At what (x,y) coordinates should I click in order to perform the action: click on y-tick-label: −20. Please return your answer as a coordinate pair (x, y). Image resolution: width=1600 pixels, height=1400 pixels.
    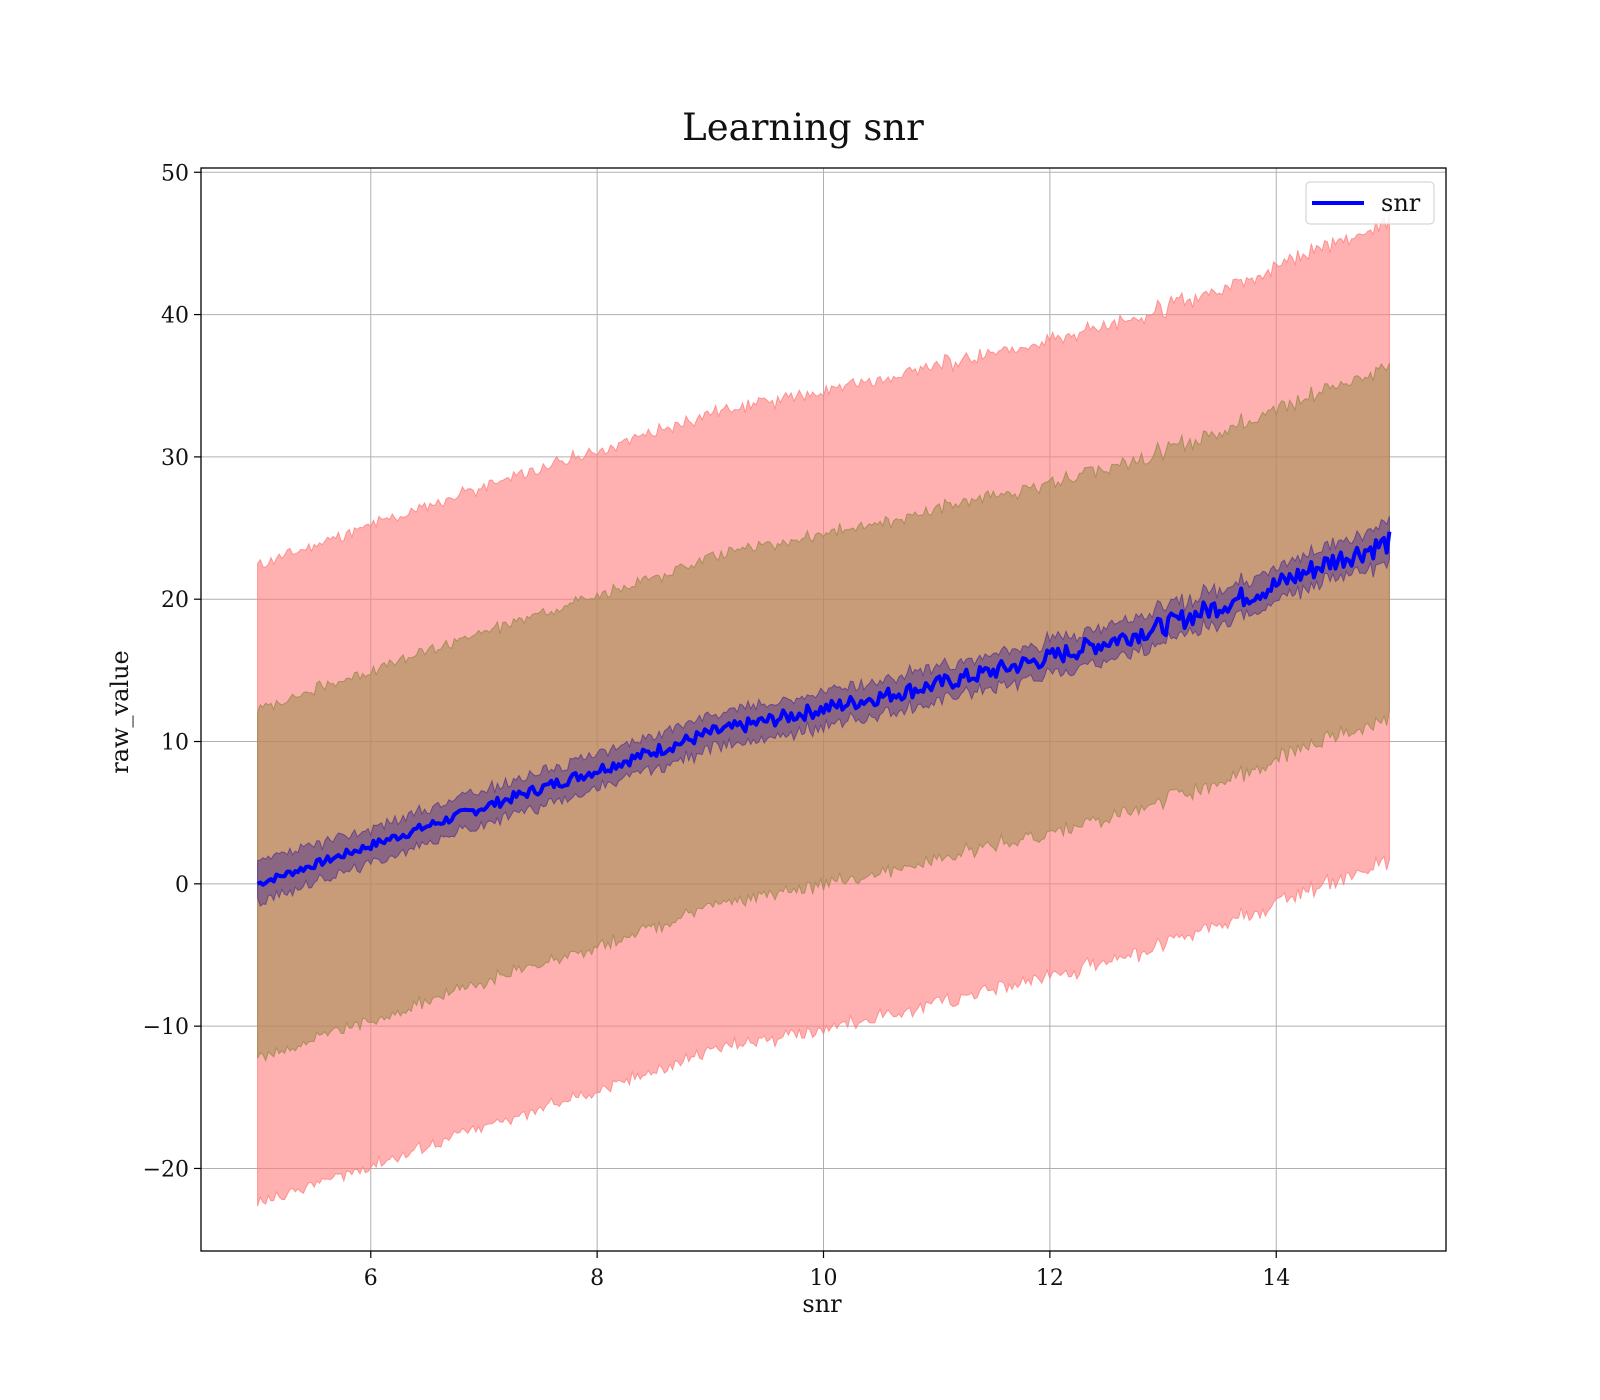
    Looking at the image, I should click on (166, 1169).